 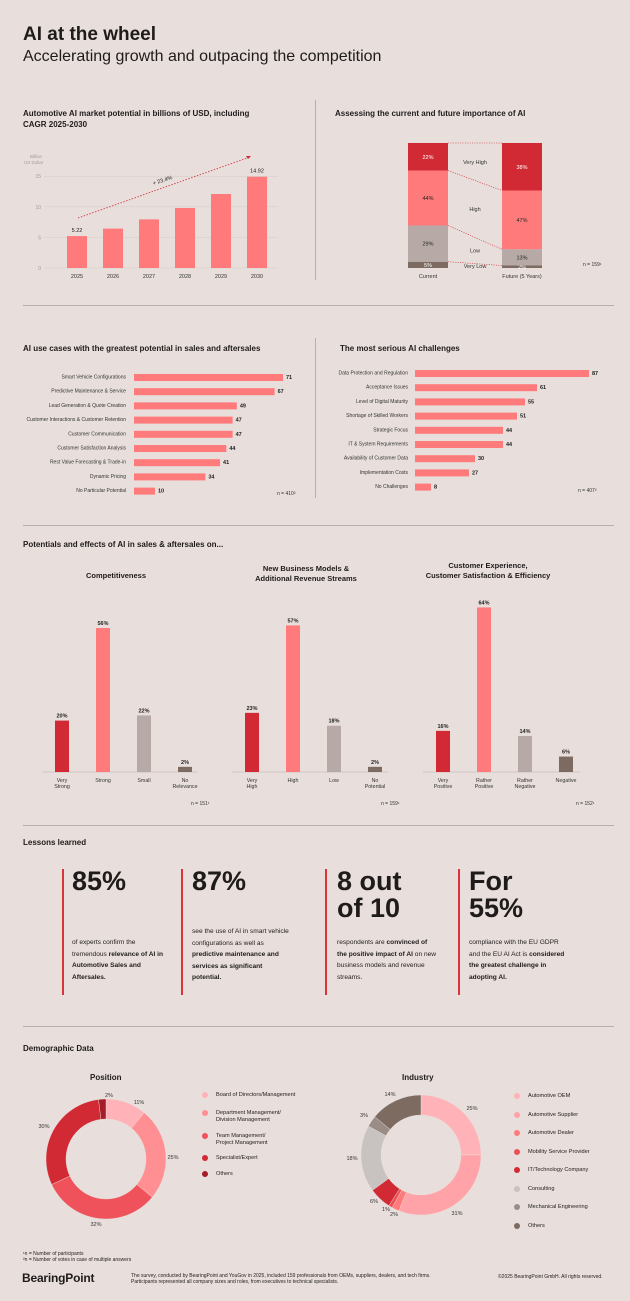 What do you see at coordinates (521, 258) in the screenshot?
I see `segment-label: 13%` at bounding box center [521, 258].